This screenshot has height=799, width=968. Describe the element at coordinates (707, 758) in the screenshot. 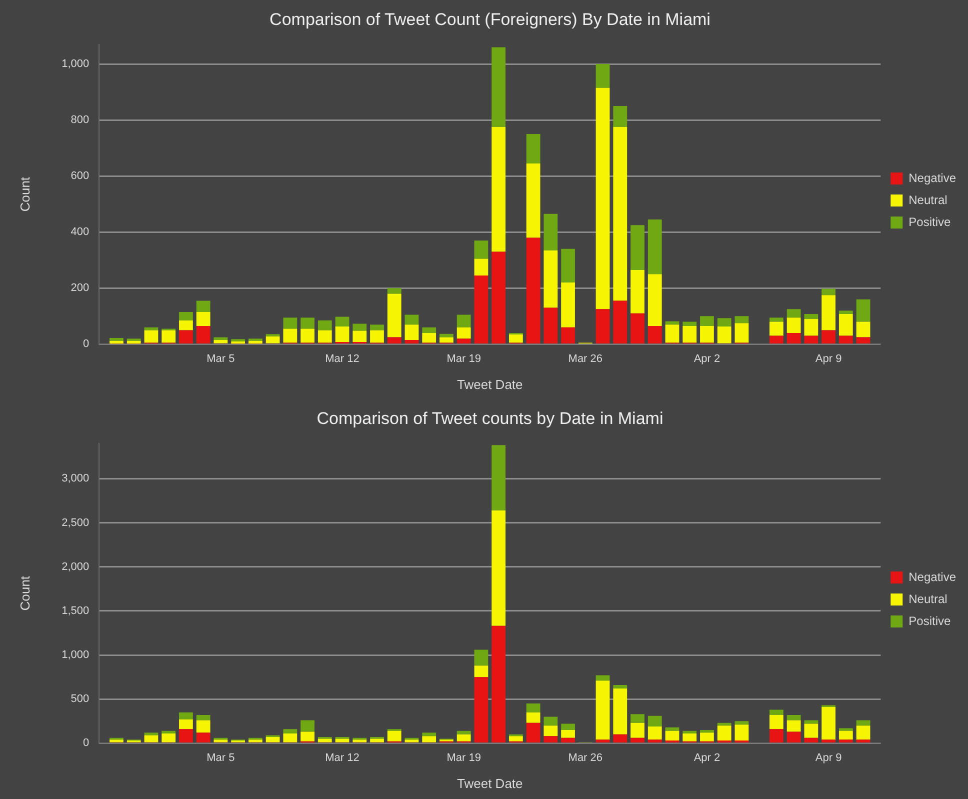

I see `x-tick-label: Apr 2` at that location.